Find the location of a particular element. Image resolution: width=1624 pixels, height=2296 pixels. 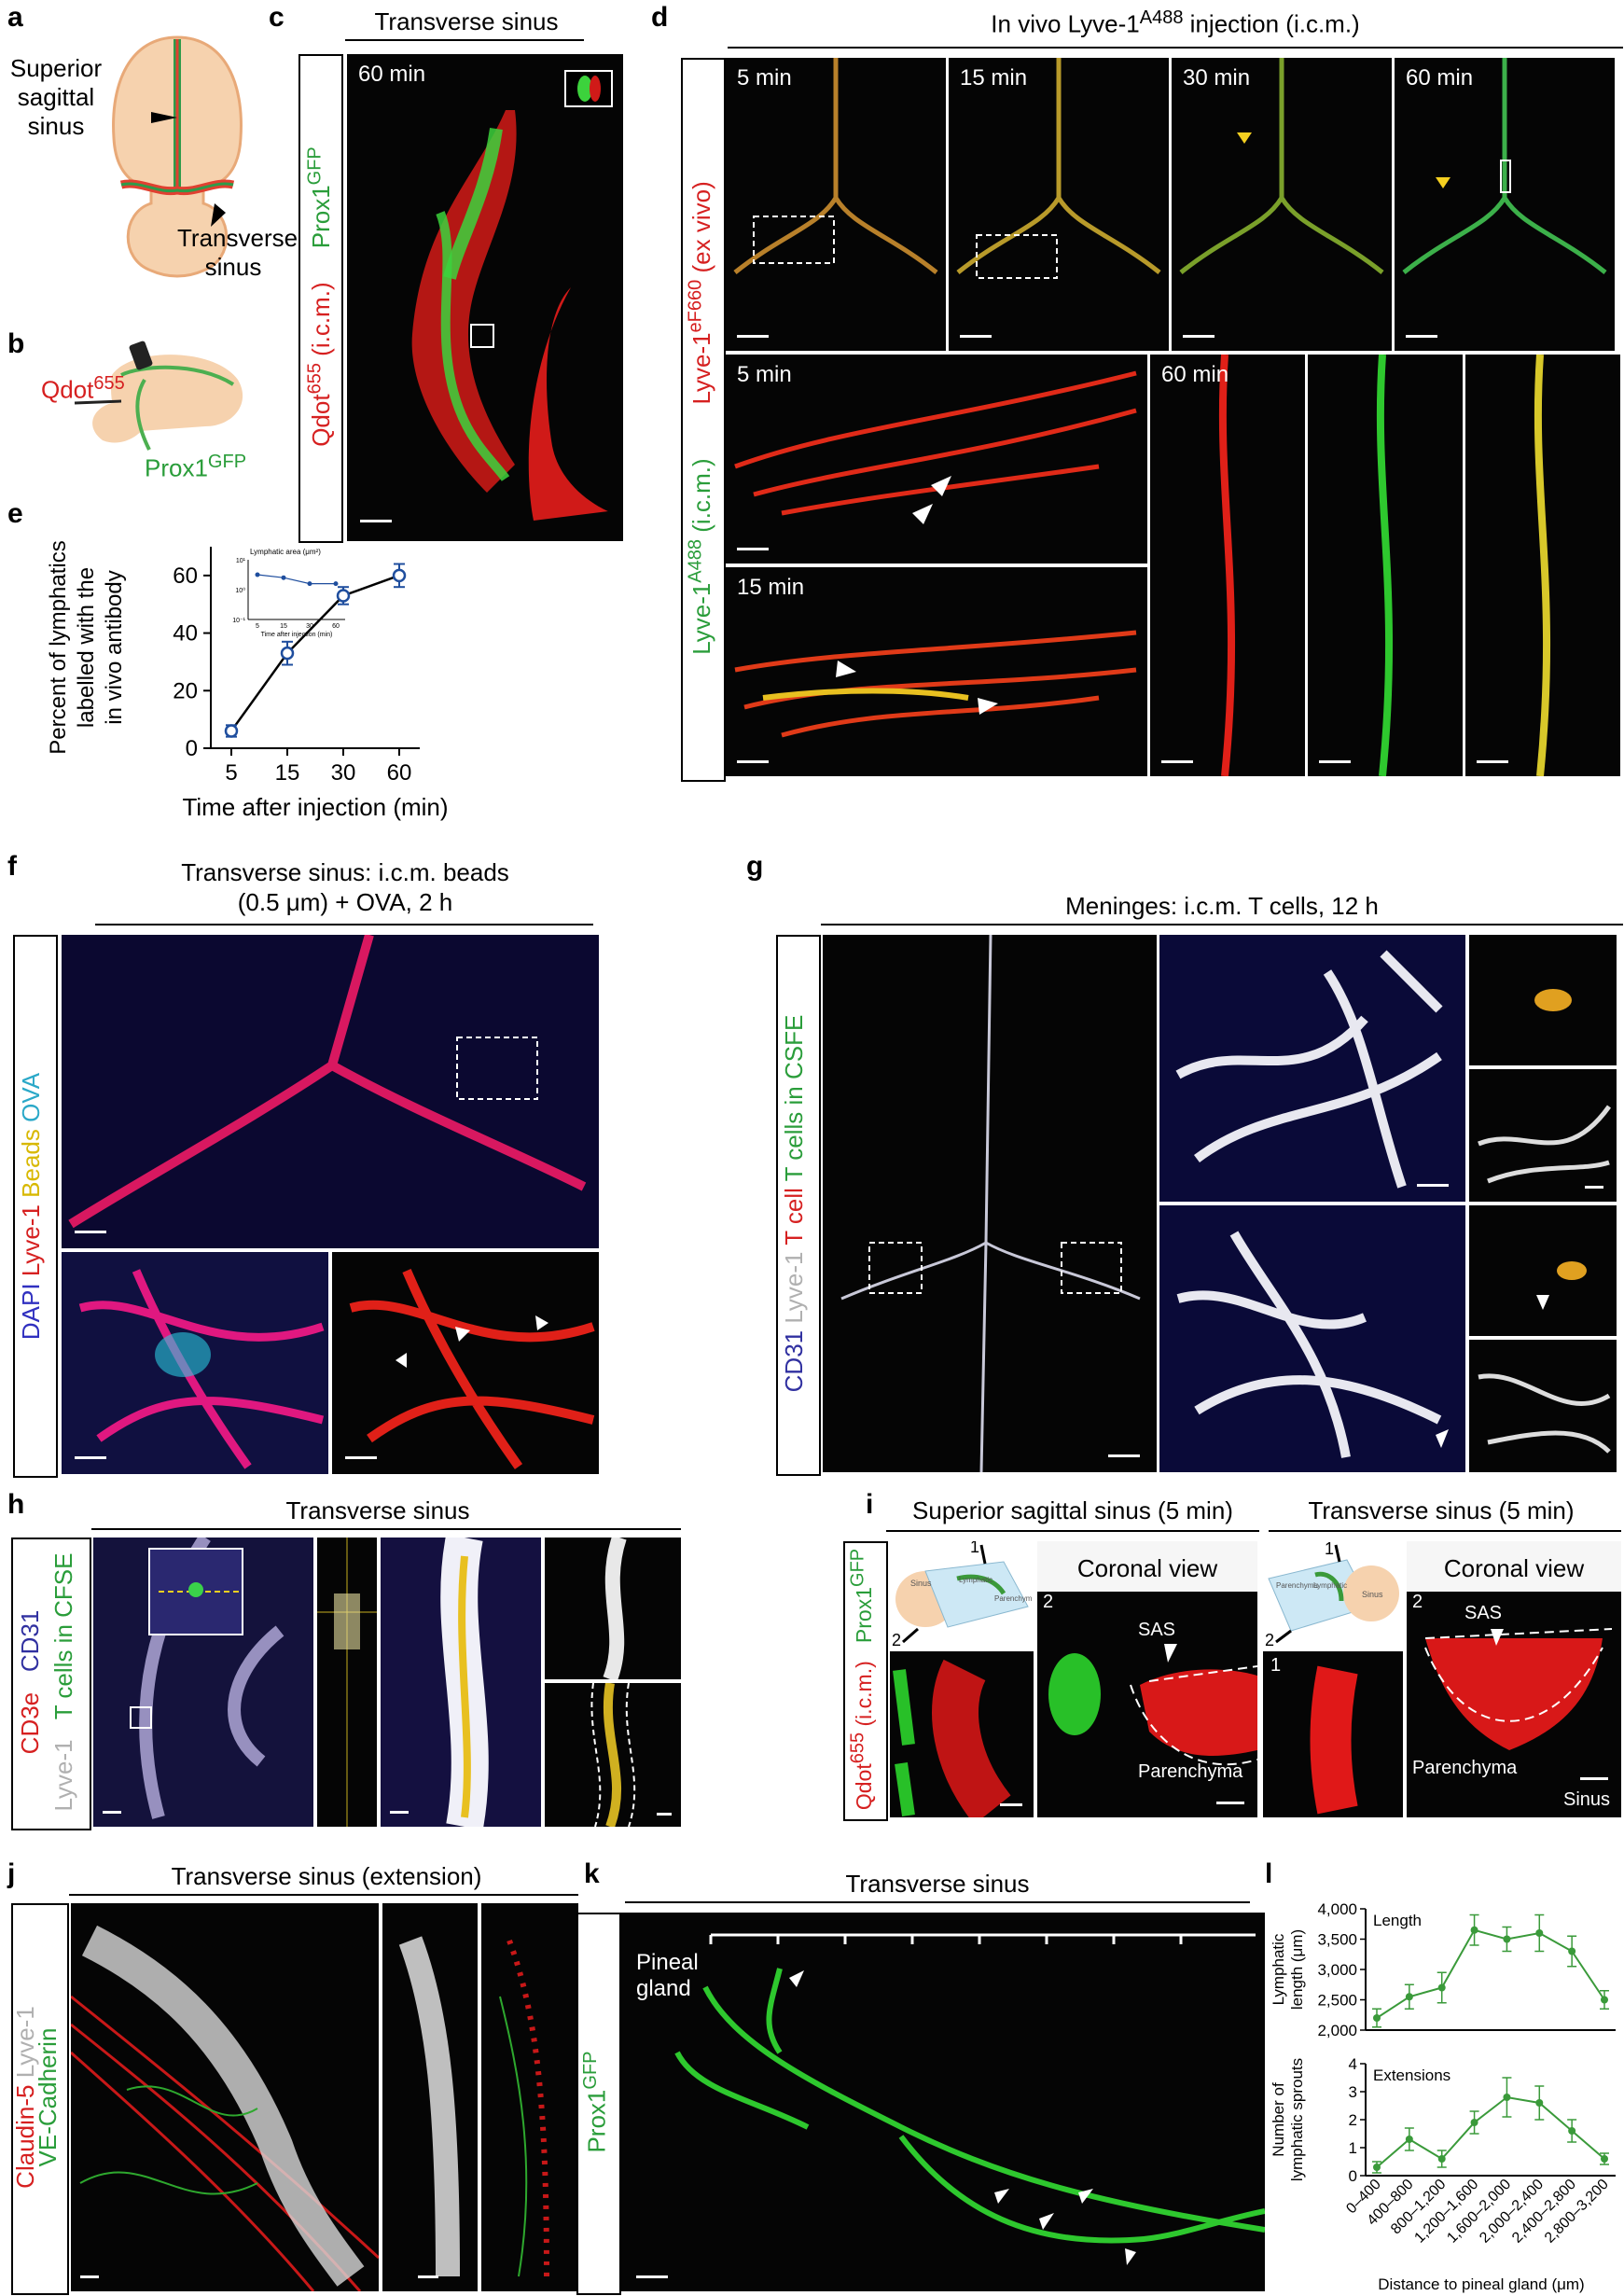

panel-i-left-coronal: Coronal view 2 SAS Parenchyma is located at coordinates (1147, 1679).